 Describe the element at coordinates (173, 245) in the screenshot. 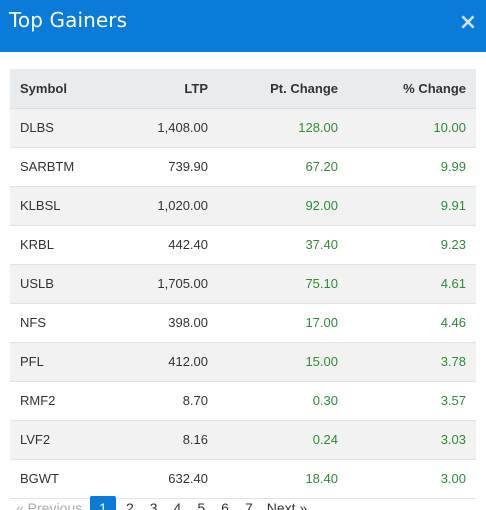

I see `cell-ltp: 442.40` at that location.